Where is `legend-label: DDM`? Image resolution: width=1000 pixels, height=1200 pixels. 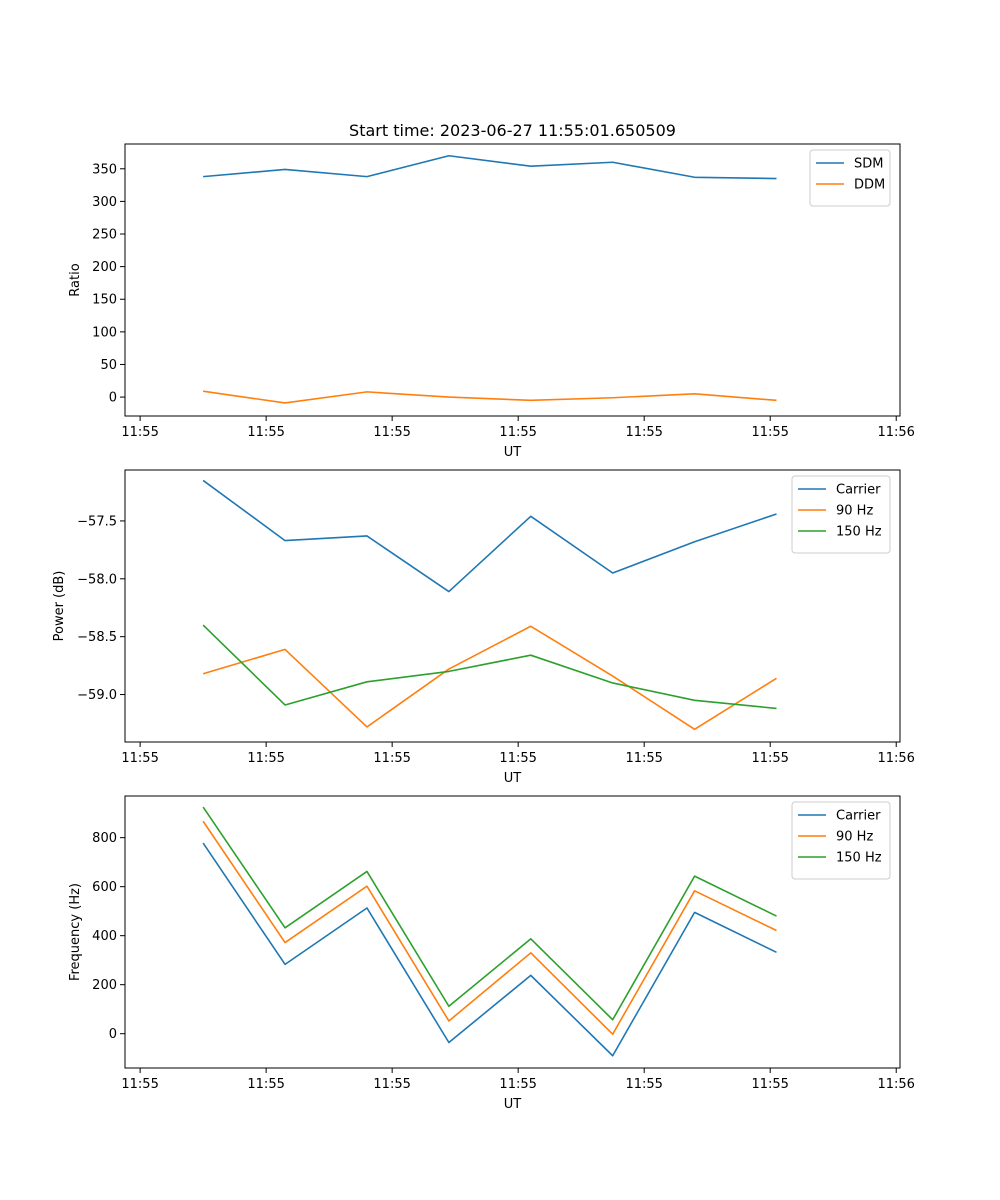
legend-label: DDM is located at coordinates (869, 185).